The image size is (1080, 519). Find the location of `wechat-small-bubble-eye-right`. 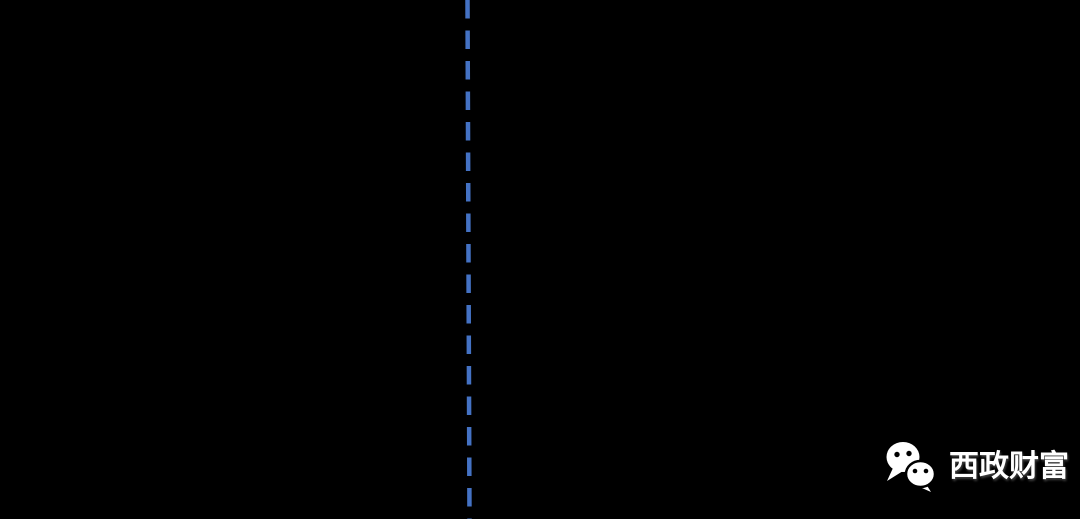

wechat-small-bubble-eye-right is located at coordinates (926, 471).